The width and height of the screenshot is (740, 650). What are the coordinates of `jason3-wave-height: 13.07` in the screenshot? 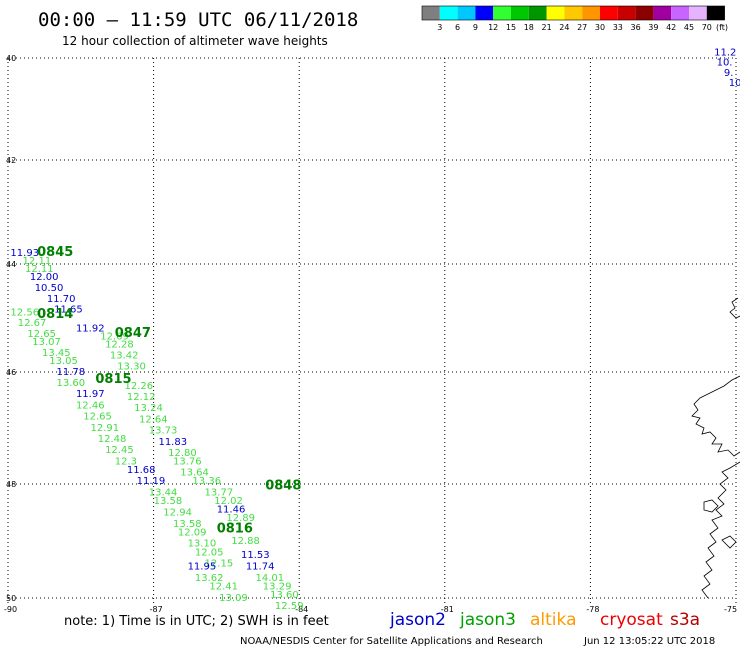 It's located at (46, 342).